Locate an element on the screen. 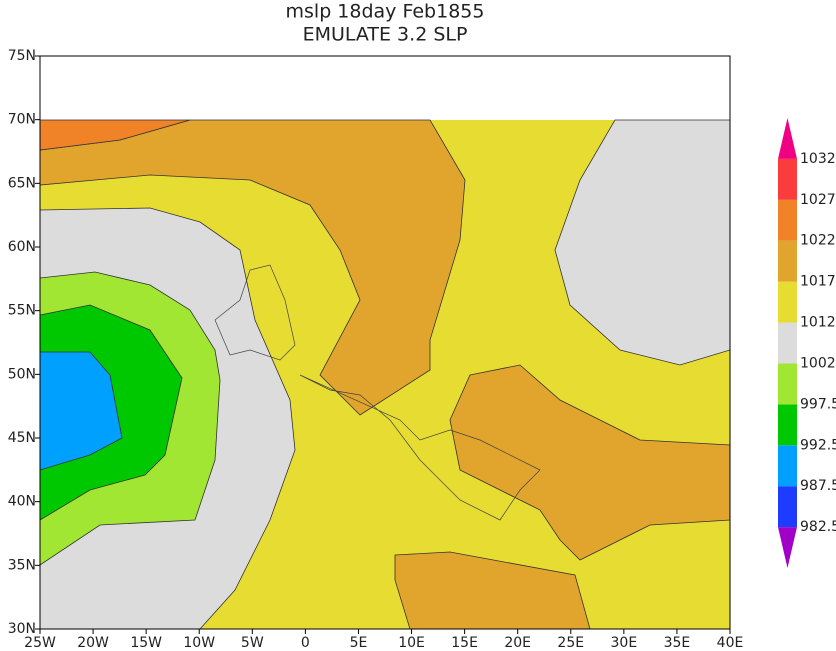 This screenshot has width=836, height=651. y-tick-label: 45N is located at coordinates (22, 438).